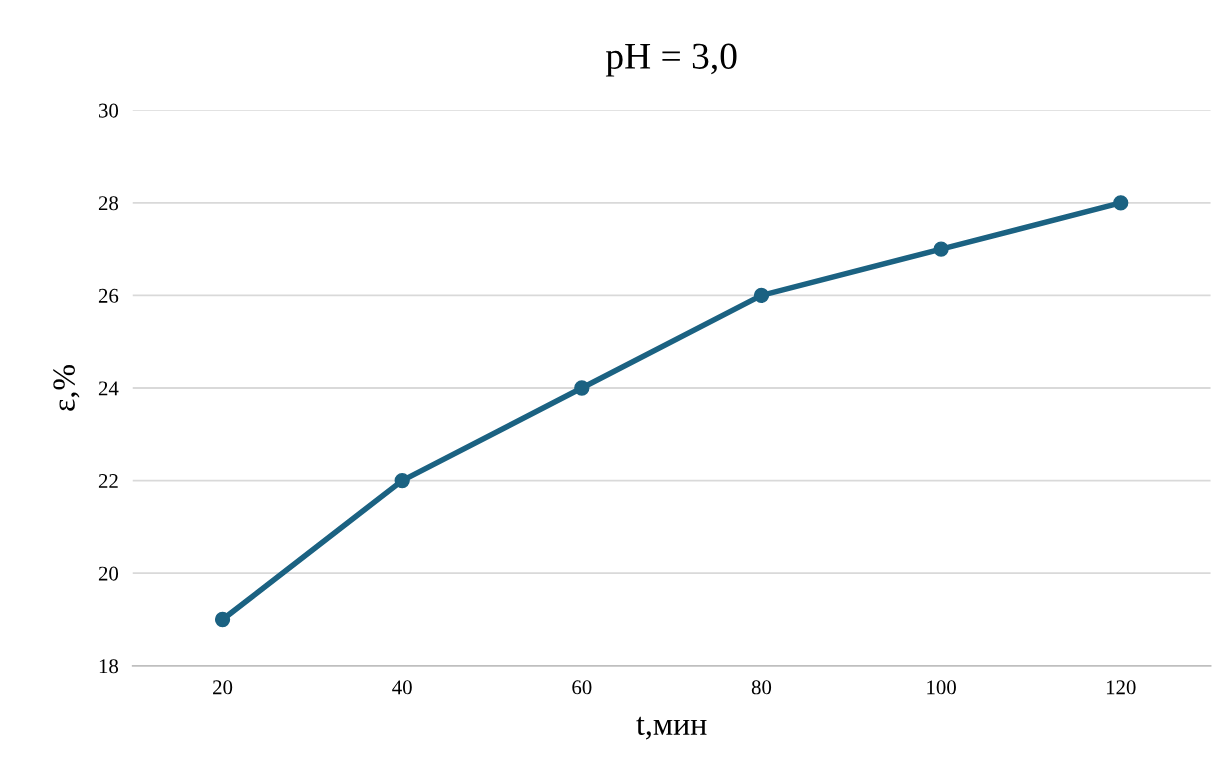 The height and width of the screenshot is (776, 1229). What do you see at coordinates (223, 687) in the screenshot?
I see `x-tick-label: 20` at bounding box center [223, 687].